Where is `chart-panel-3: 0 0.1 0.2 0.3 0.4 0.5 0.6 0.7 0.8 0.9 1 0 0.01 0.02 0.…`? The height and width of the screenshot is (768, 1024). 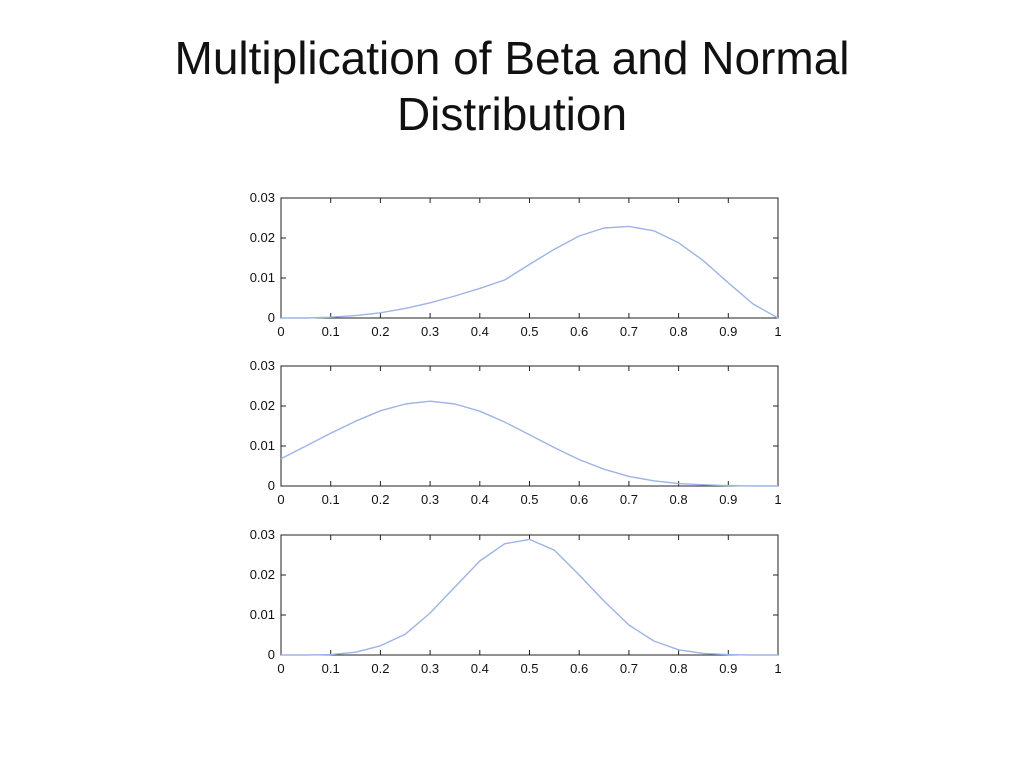 chart-panel-3: 0 0.1 0.2 0.3 0.4 0.5 0.6 0.7 0.8 0.9 1 0 0.01 0.02 0.… is located at coordinates (516, 601).